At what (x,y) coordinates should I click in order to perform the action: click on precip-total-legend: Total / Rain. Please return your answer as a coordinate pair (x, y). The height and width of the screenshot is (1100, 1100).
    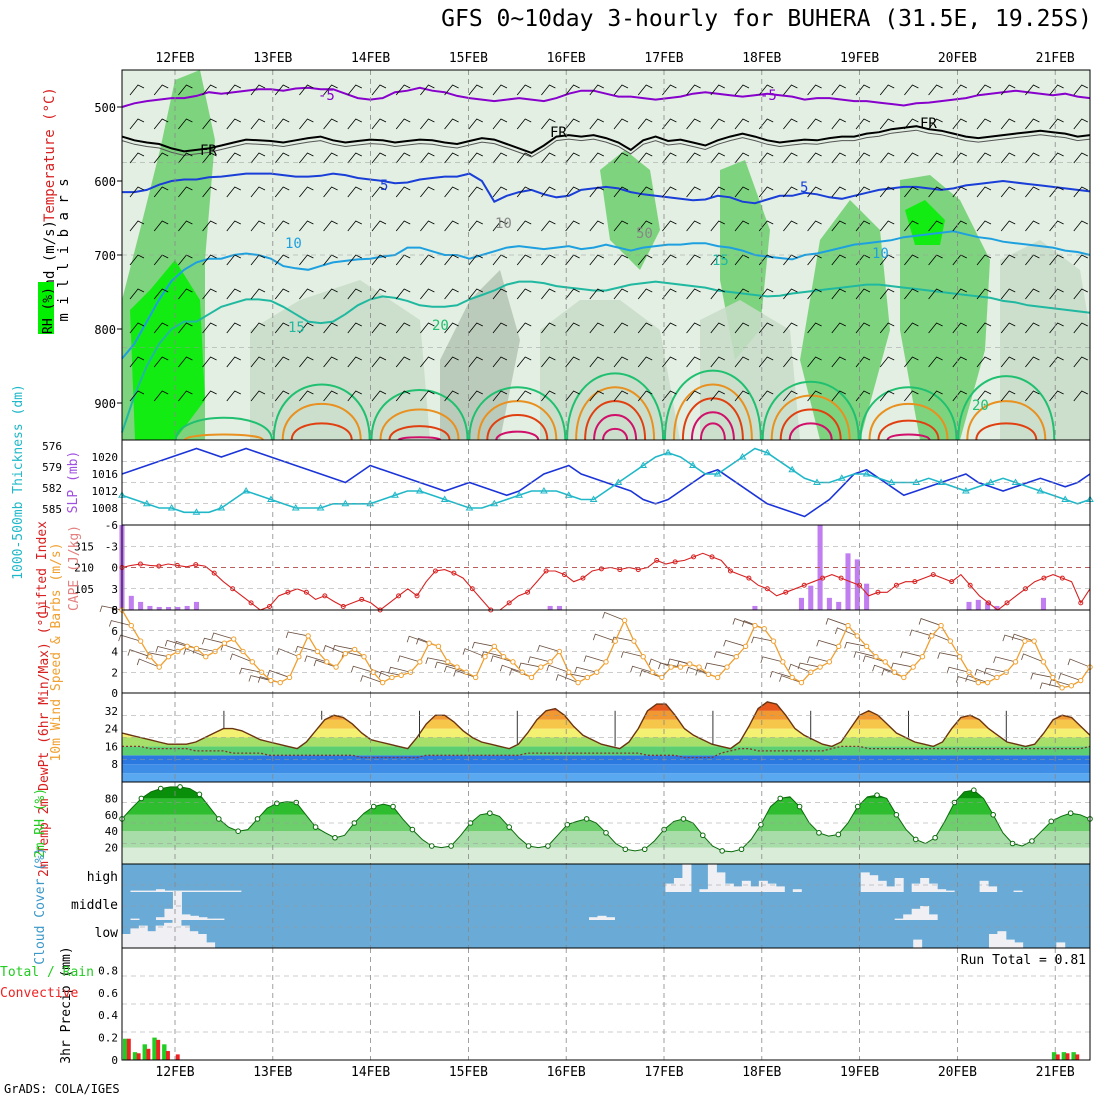
    Looking at the image, I should click on (47, 972).